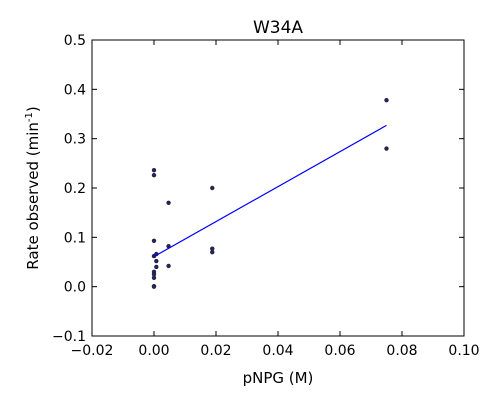 This screenshot has width=500, height=400. I want to click on y-axis-label-suffix: ), so click(33, 109).